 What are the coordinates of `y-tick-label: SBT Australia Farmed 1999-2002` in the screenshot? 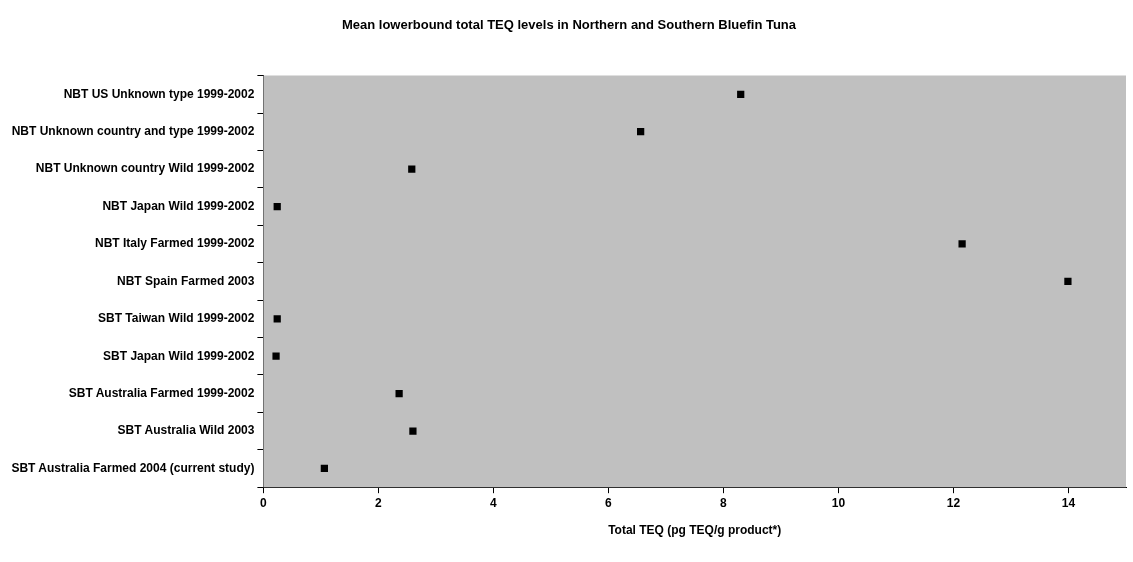 It's located at (161, 392).